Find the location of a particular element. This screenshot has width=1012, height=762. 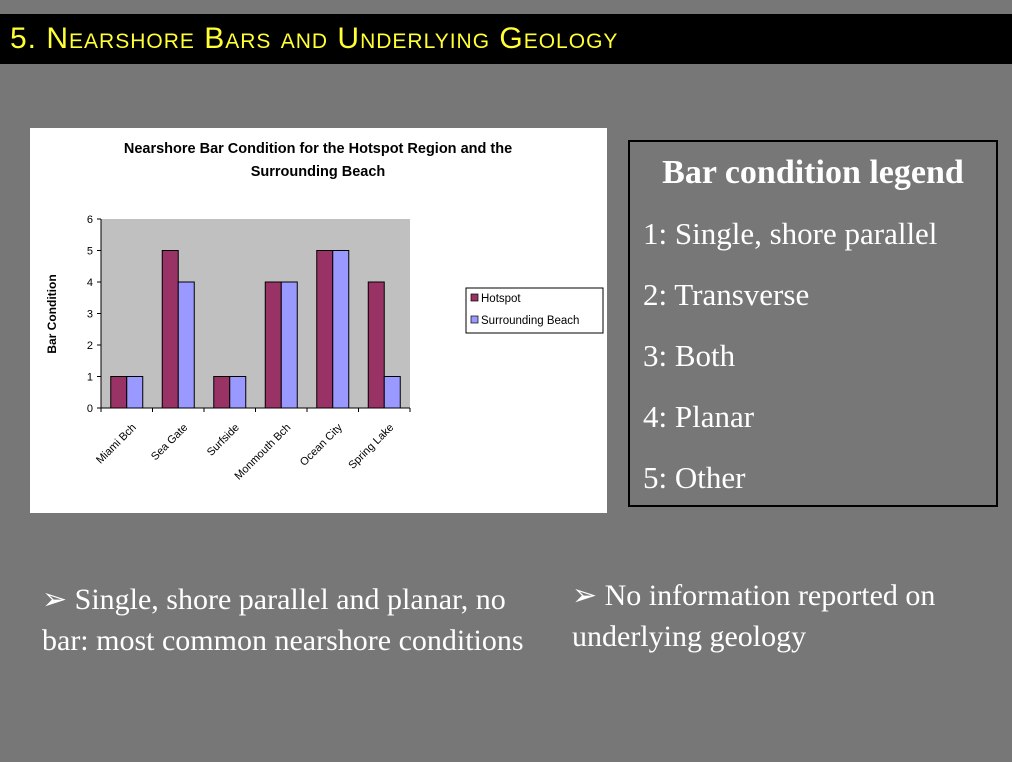

legend-item: 5: Other is located at coordinates (694, 477).